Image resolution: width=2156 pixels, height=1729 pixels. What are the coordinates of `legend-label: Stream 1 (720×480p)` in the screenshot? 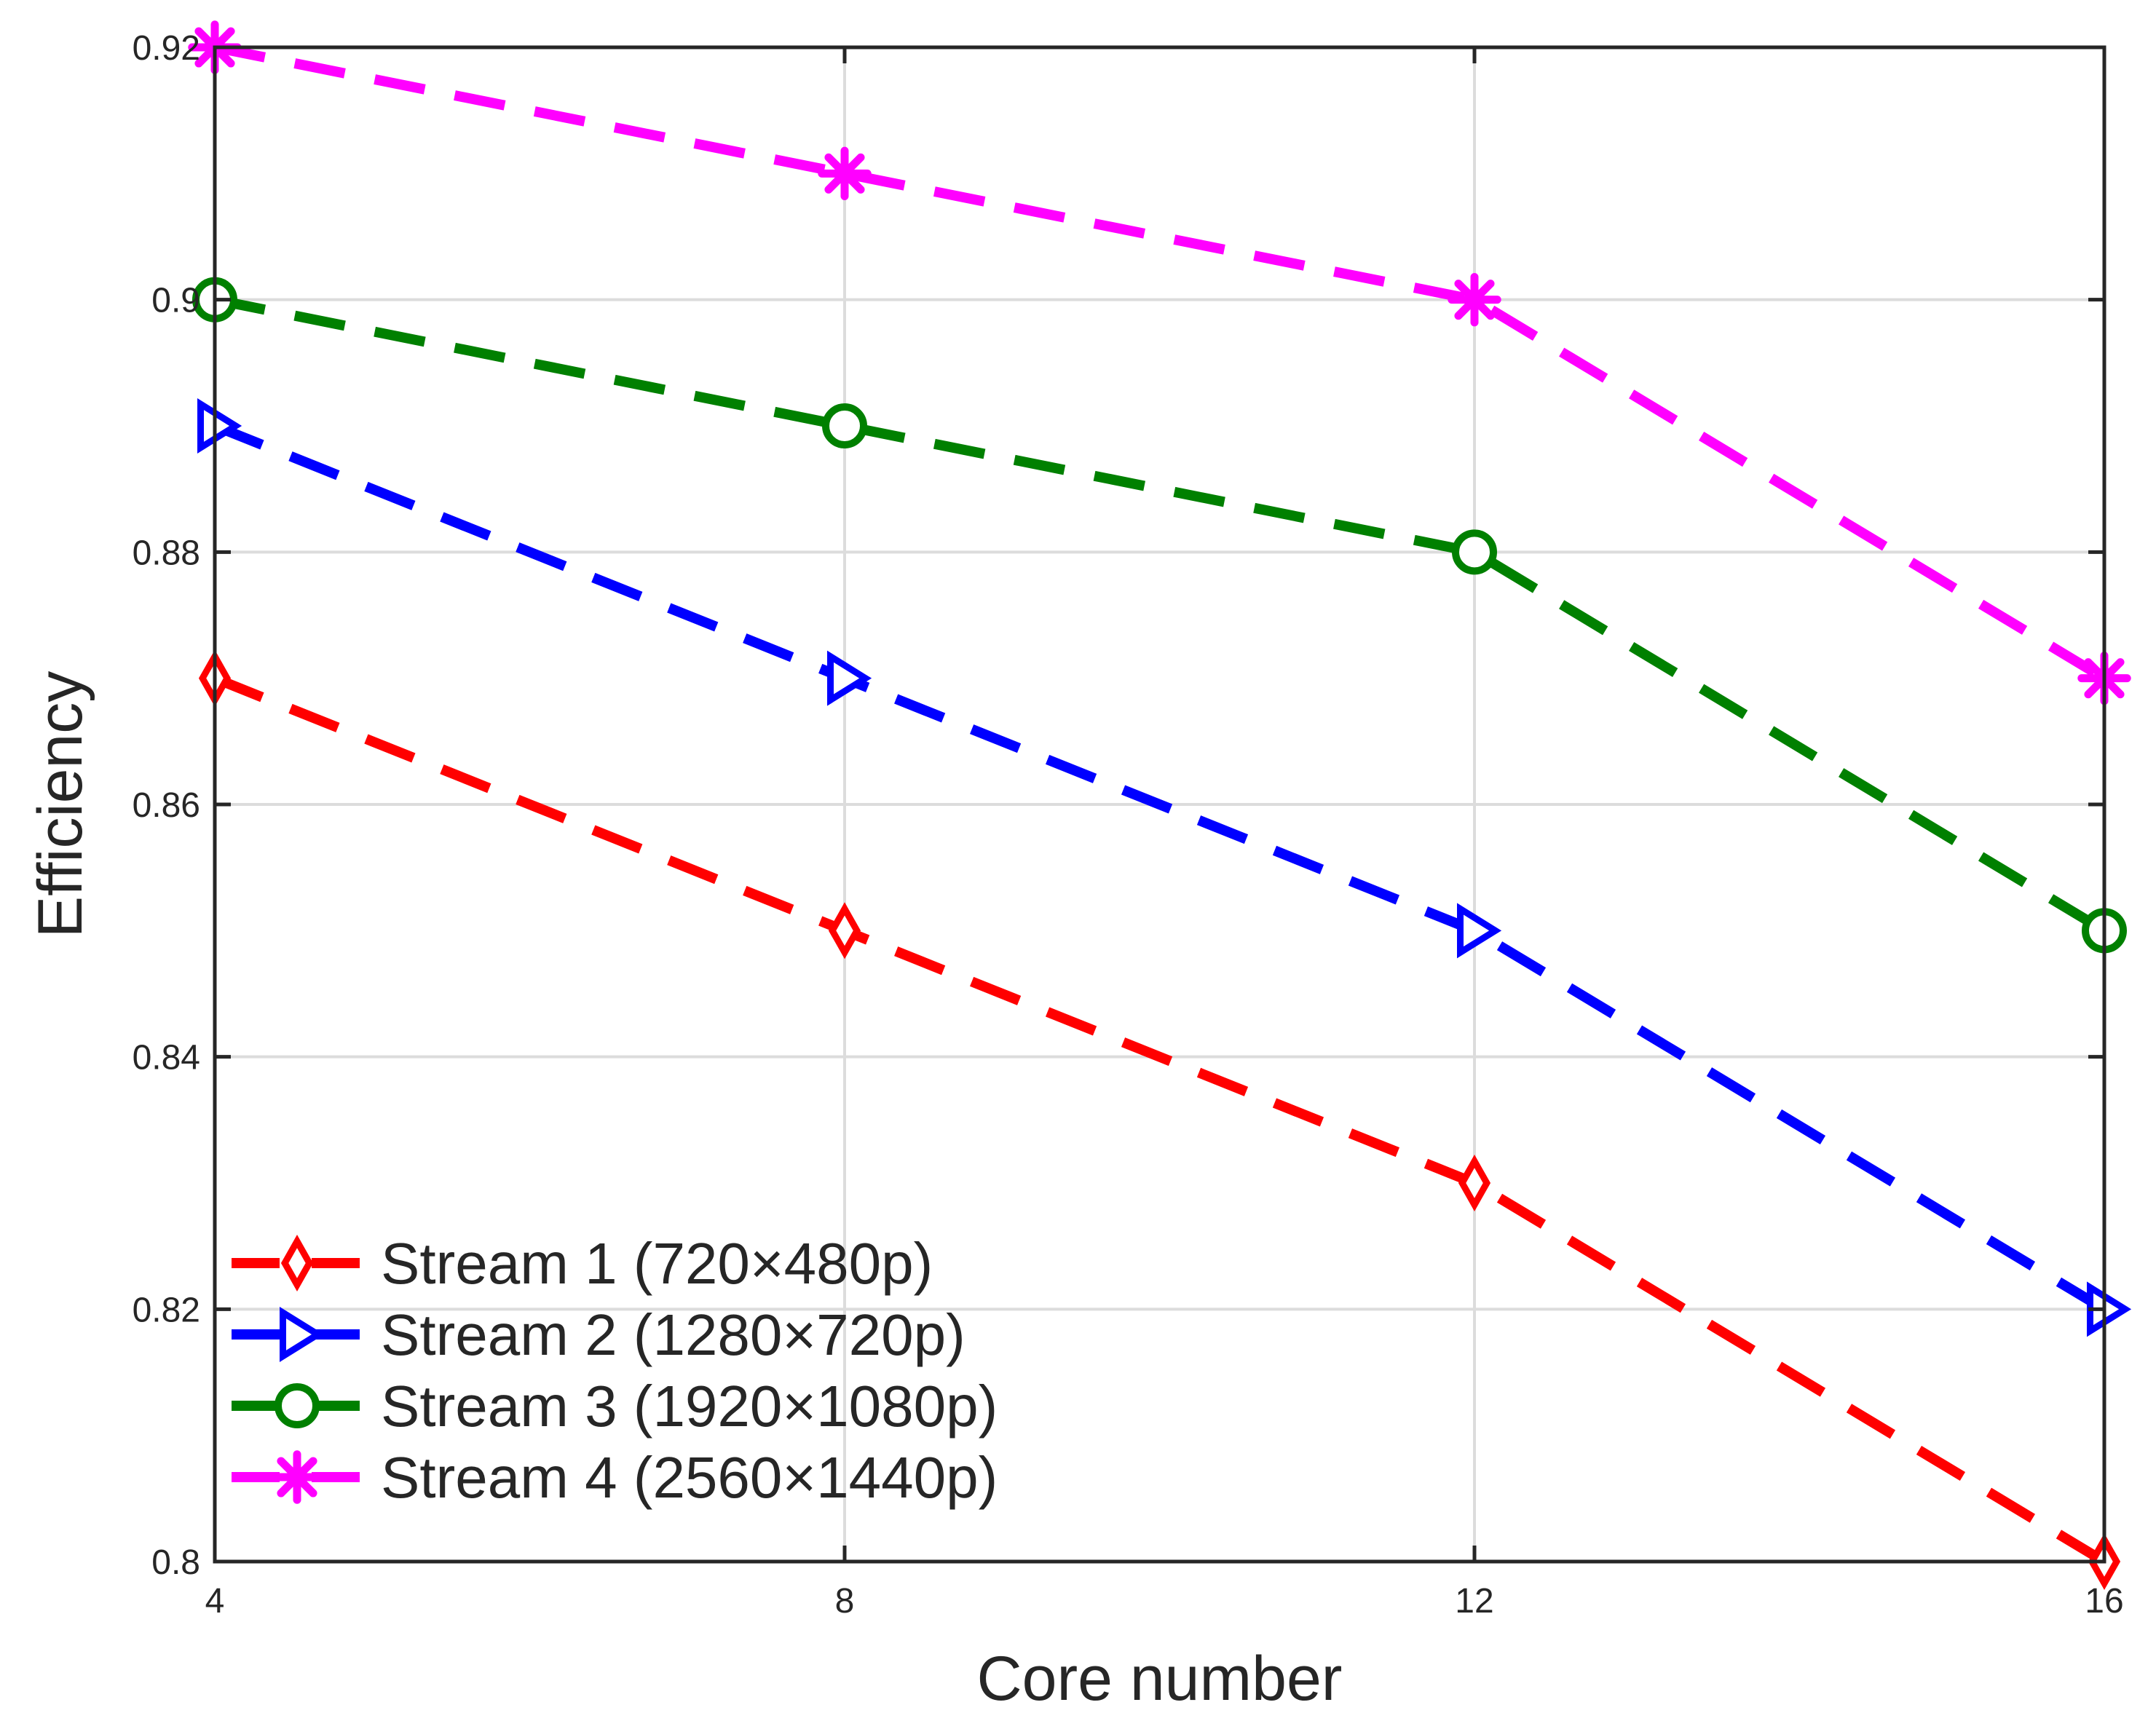 It's located at (657, 1263).